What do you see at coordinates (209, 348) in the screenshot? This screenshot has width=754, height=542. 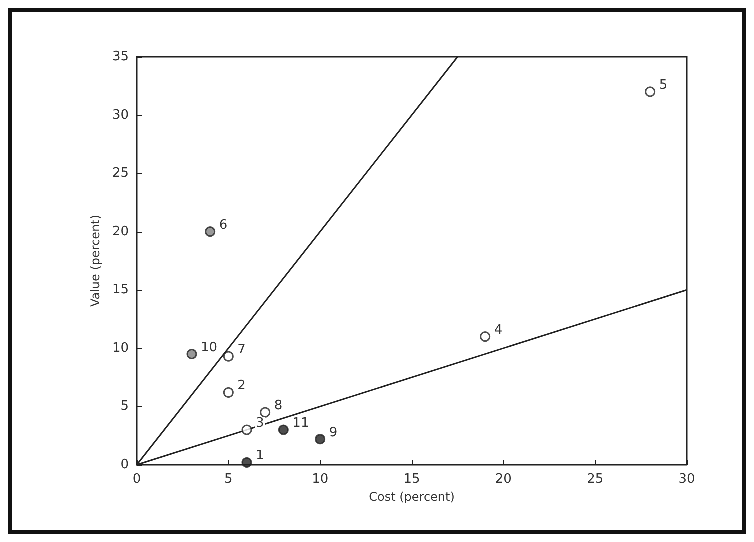 I see `annotation: 10` at bounding box center [209, 348].